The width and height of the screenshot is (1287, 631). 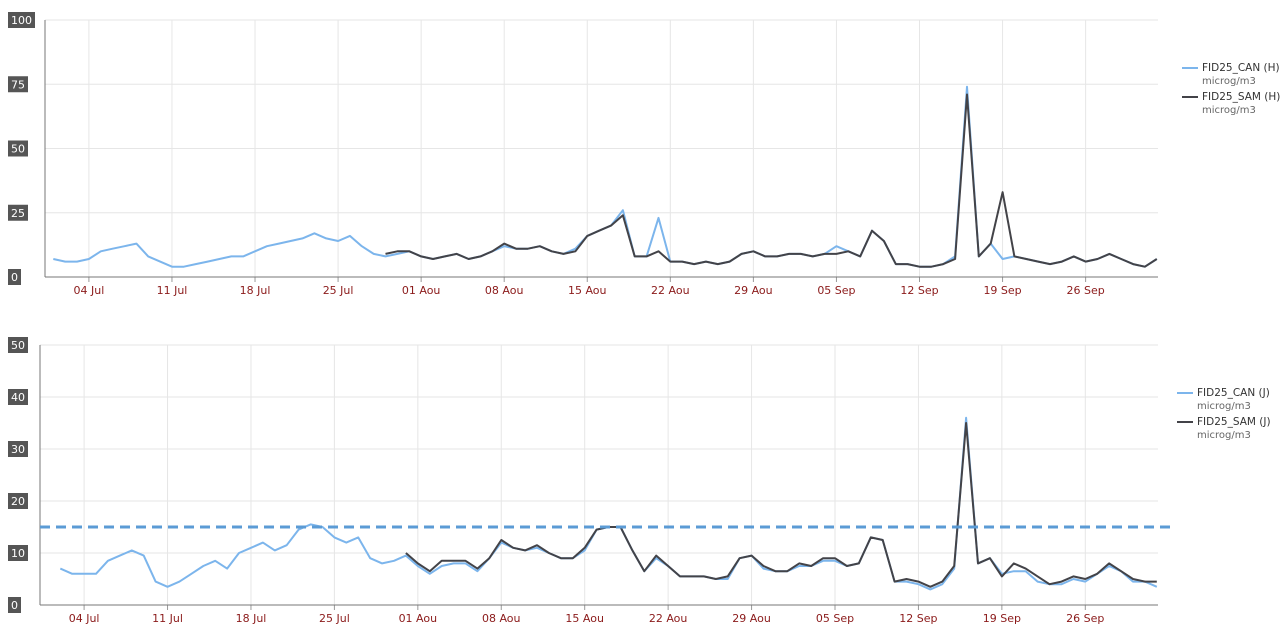 I want to click on y-tick-label: 25, so click(x=18, y=213).